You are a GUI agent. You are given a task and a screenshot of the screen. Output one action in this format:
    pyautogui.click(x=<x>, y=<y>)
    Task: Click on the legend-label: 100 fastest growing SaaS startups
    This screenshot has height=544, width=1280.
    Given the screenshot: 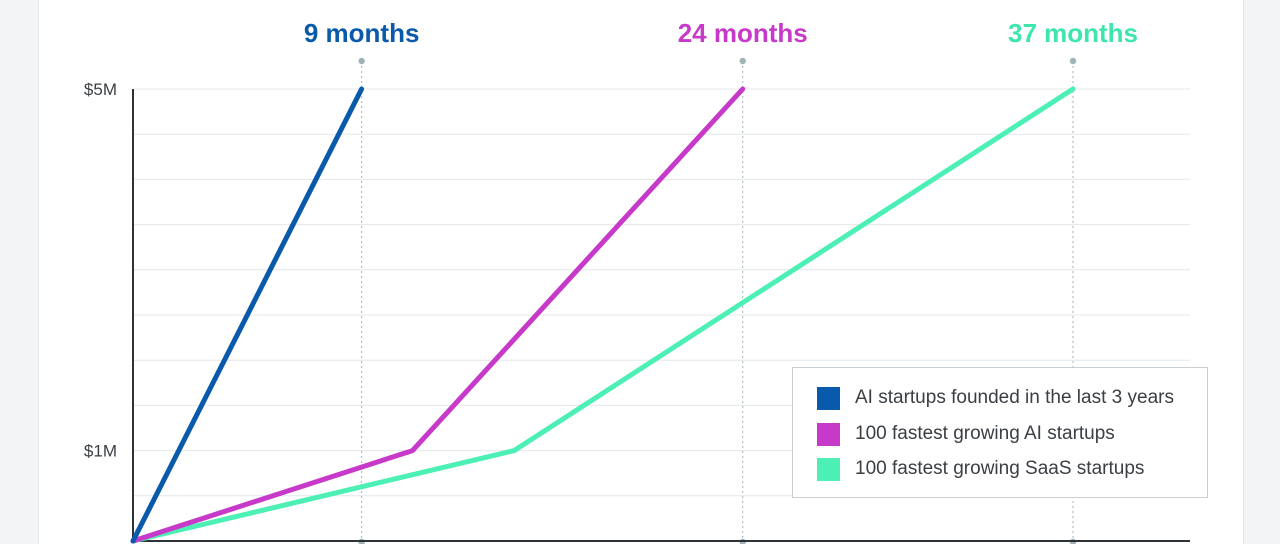 What is the action you would take?
    pyautogui.click(x=1000, y=468)
    